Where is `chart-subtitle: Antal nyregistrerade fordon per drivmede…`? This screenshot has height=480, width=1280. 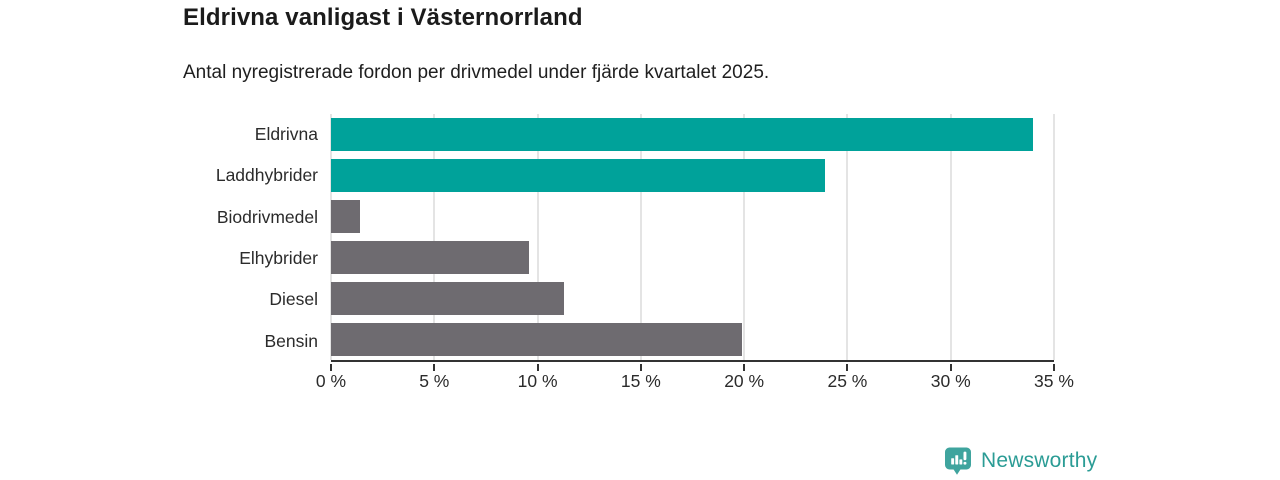
chart-subtitle: Antal nyregistrerade fordon per drivmede… is located at coordinates (476, 72).